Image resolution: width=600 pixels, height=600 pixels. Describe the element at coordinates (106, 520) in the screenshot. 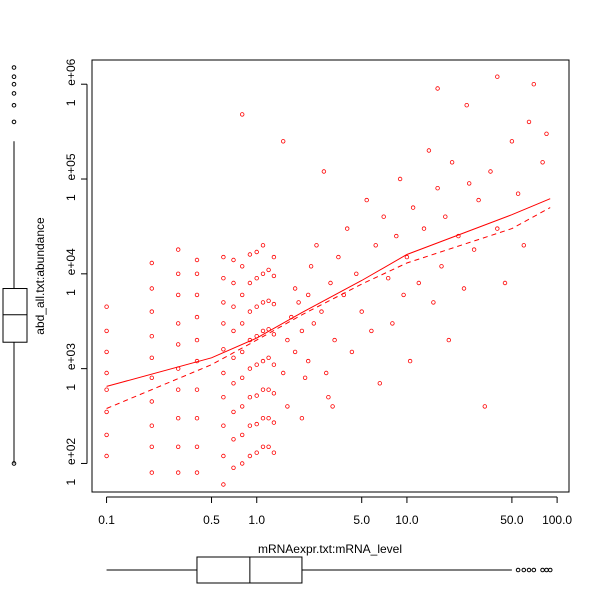

I see `x-tick-label: 0.1` at that location.